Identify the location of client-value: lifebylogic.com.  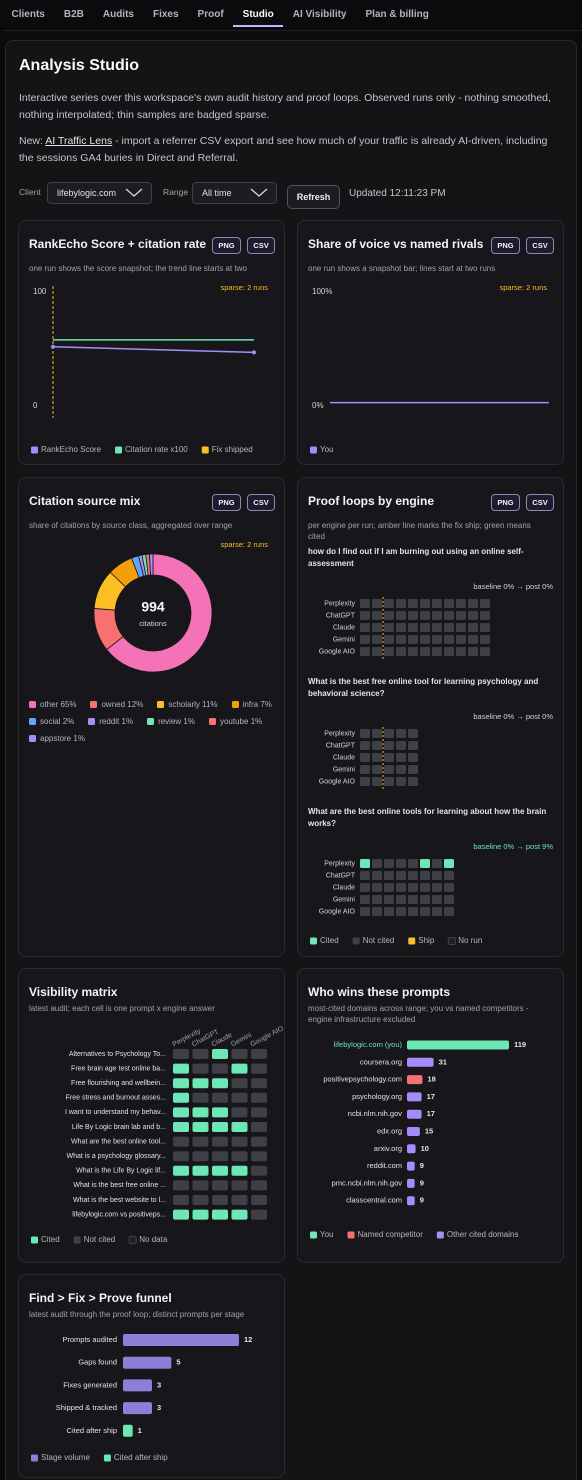
(87, 193).